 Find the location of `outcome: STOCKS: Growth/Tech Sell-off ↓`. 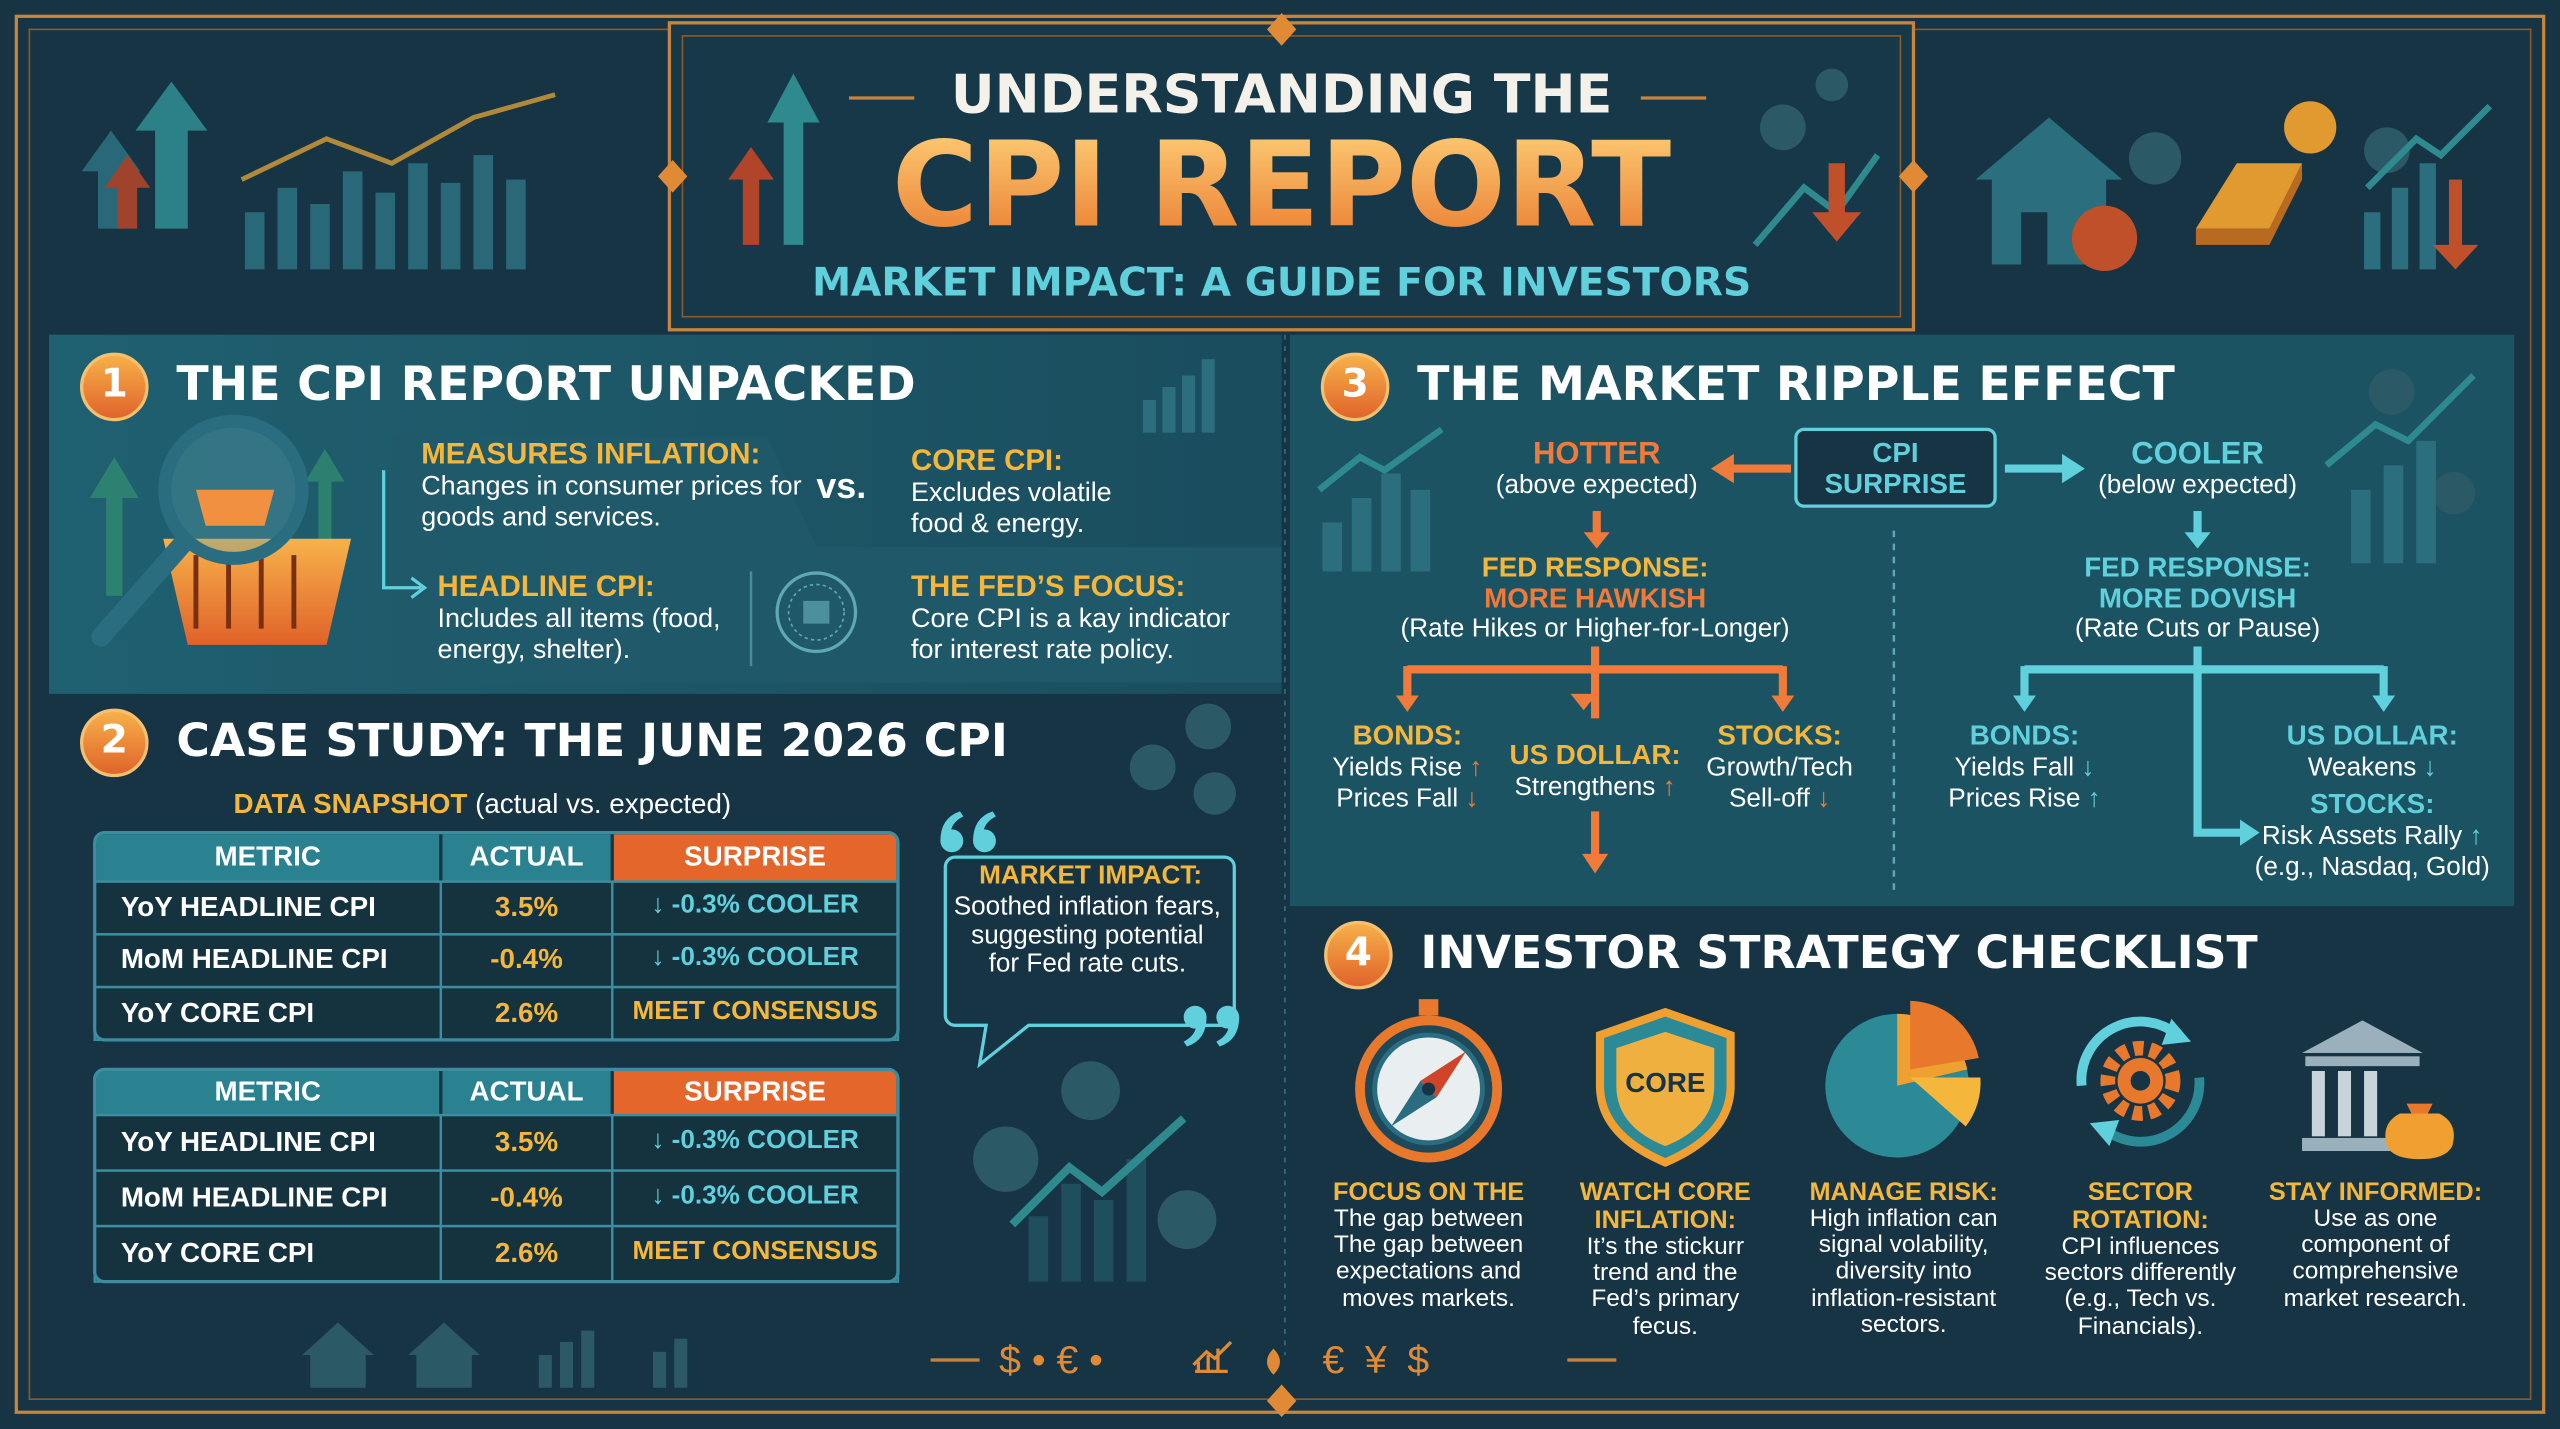

outcome: STOCKS: Growth/Tech Sell-off ↓ is located at coordinates (1779, 768).